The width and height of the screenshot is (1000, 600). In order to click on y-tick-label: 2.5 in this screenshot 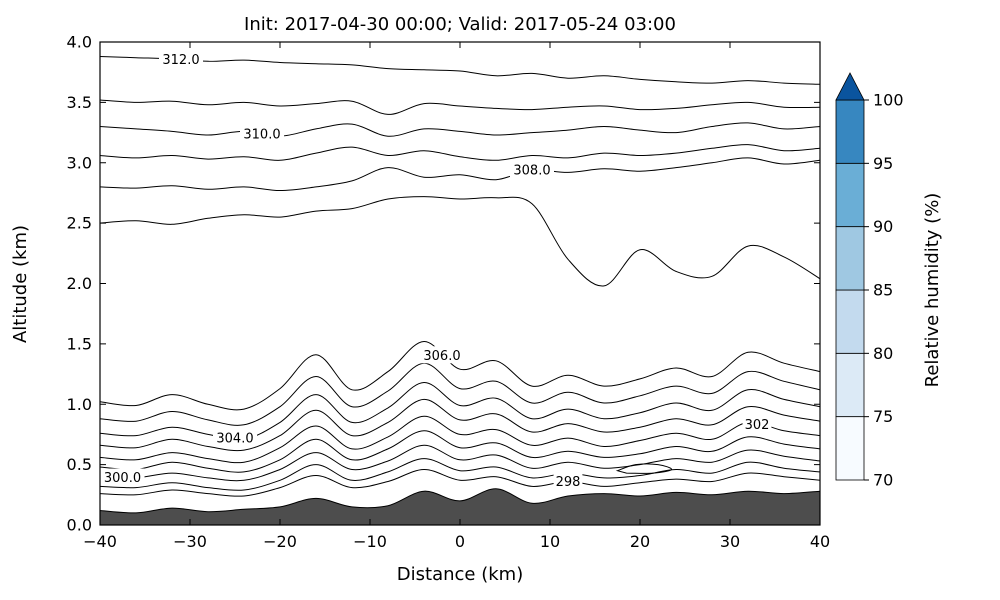, I will do `click(79, 223)`.